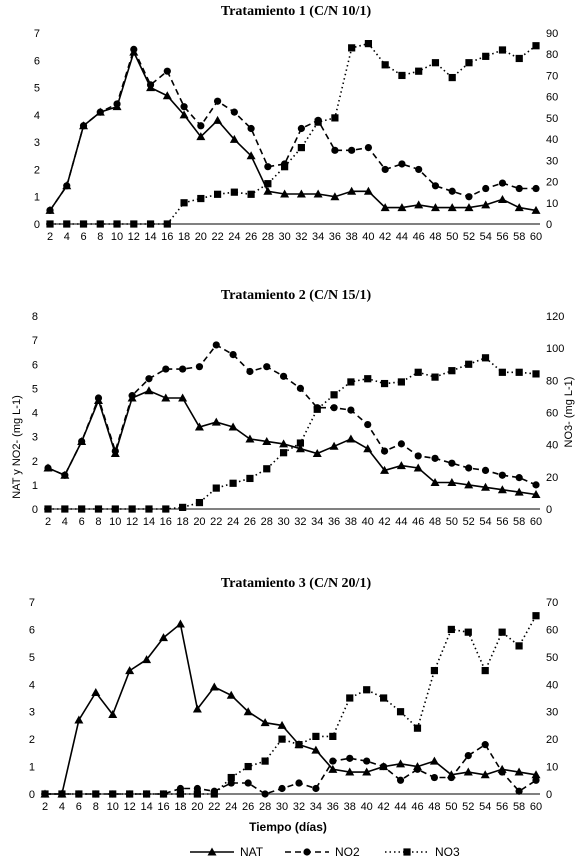 Image resolution: width=584 pixels, height=864 pixels. What do you see at coordinates (288, 827) in the screenshot?
I see `x-axis-label: Tiempo (días)` at bounding box center [288, 827].